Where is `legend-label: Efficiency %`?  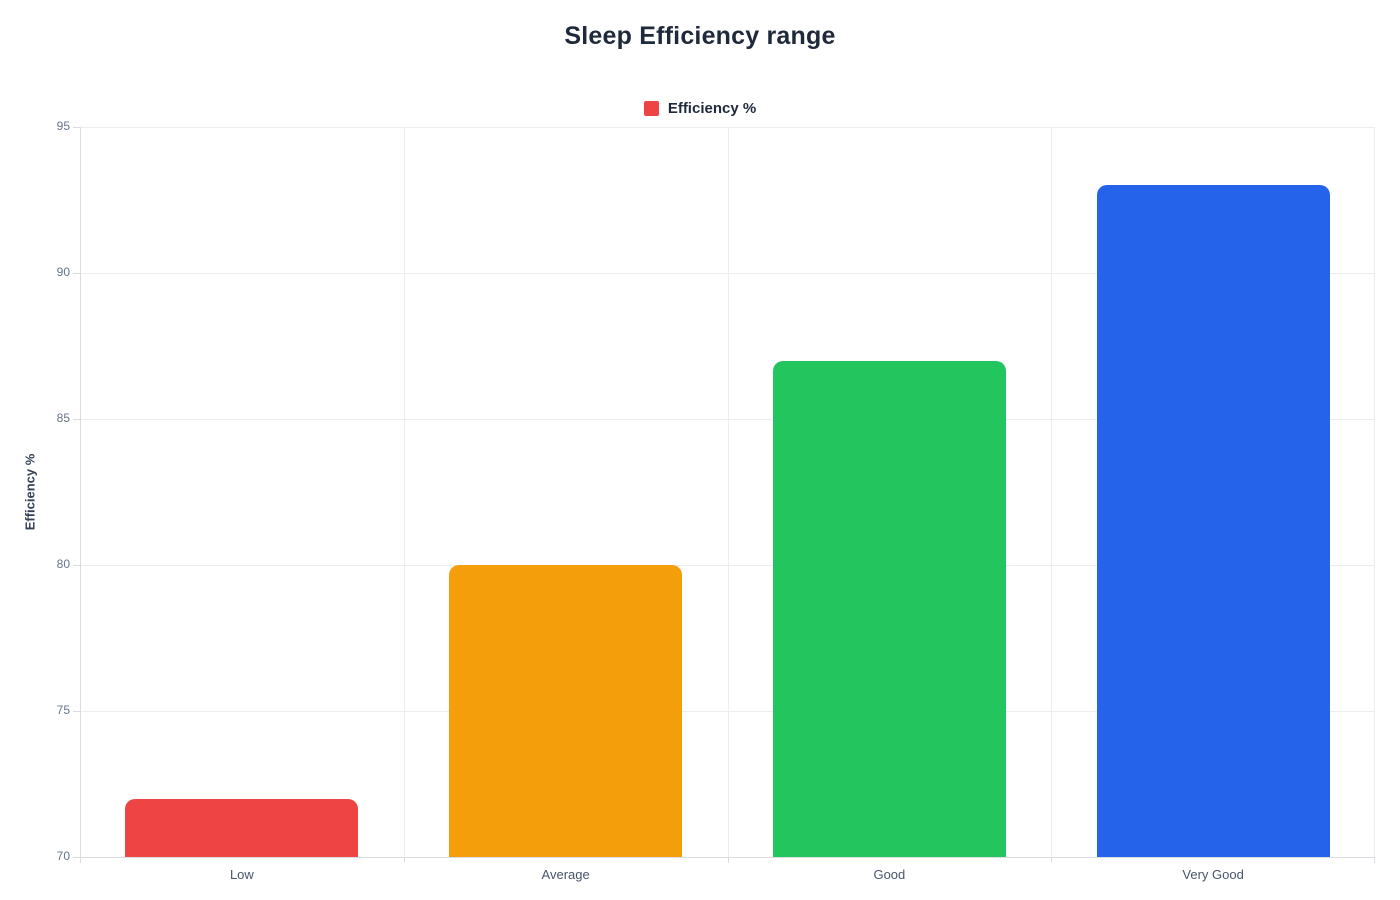 legend-label: Efficiency % is located at coordinates (712, 108).